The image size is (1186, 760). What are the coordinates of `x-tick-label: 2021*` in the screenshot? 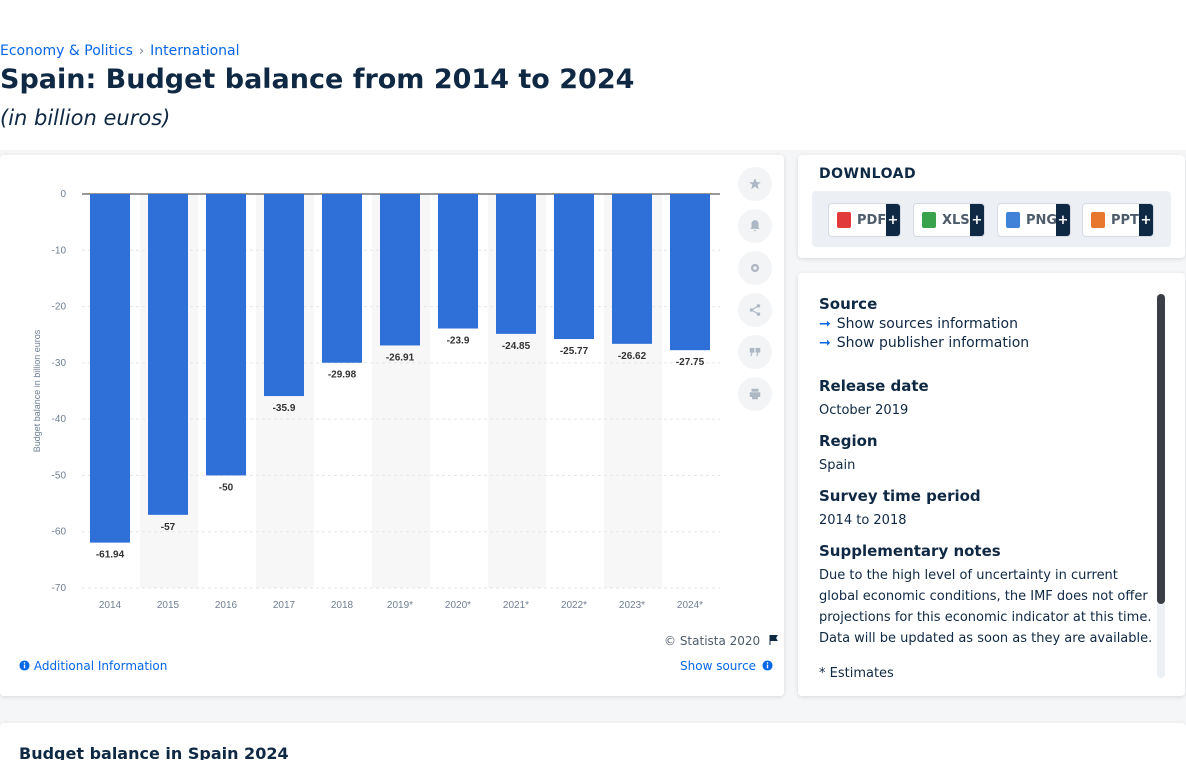 It's located at (516, 605).